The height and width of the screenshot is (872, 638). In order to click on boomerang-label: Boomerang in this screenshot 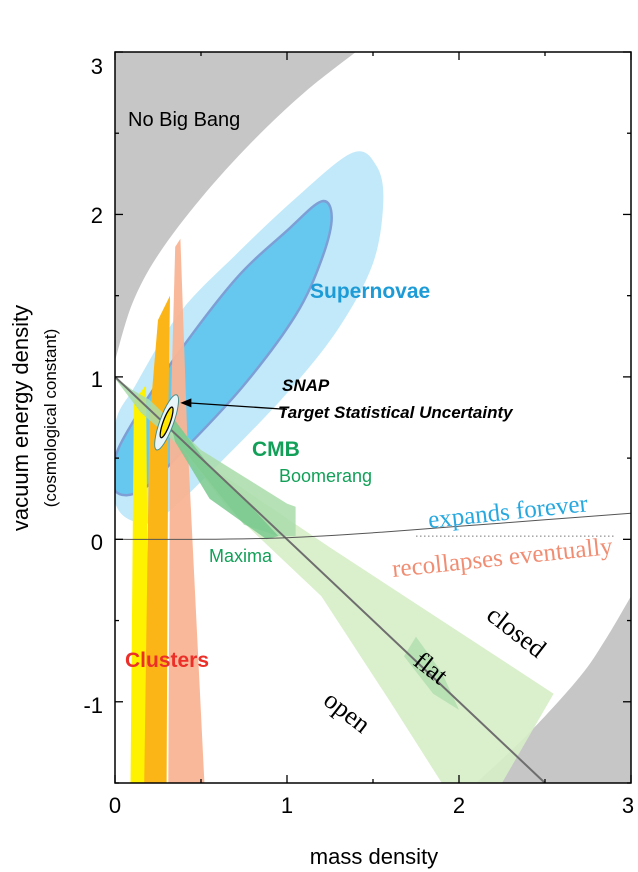, I will do `click(325, 476)`.